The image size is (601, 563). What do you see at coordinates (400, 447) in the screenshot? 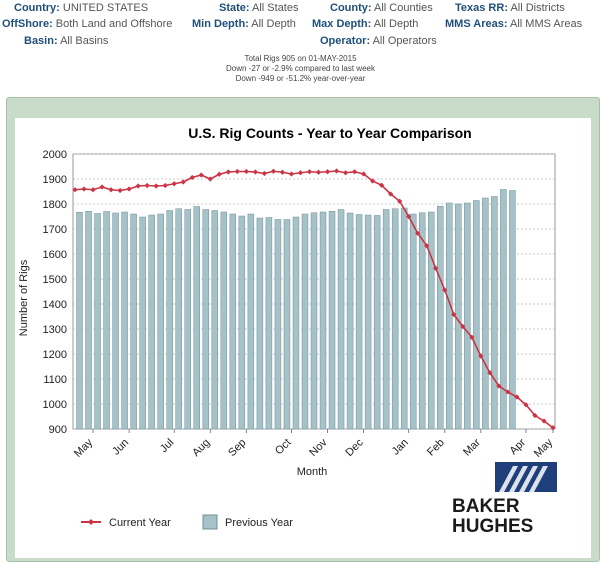
I see `x-tick-label: Jan` at bounding box center [400, 447].